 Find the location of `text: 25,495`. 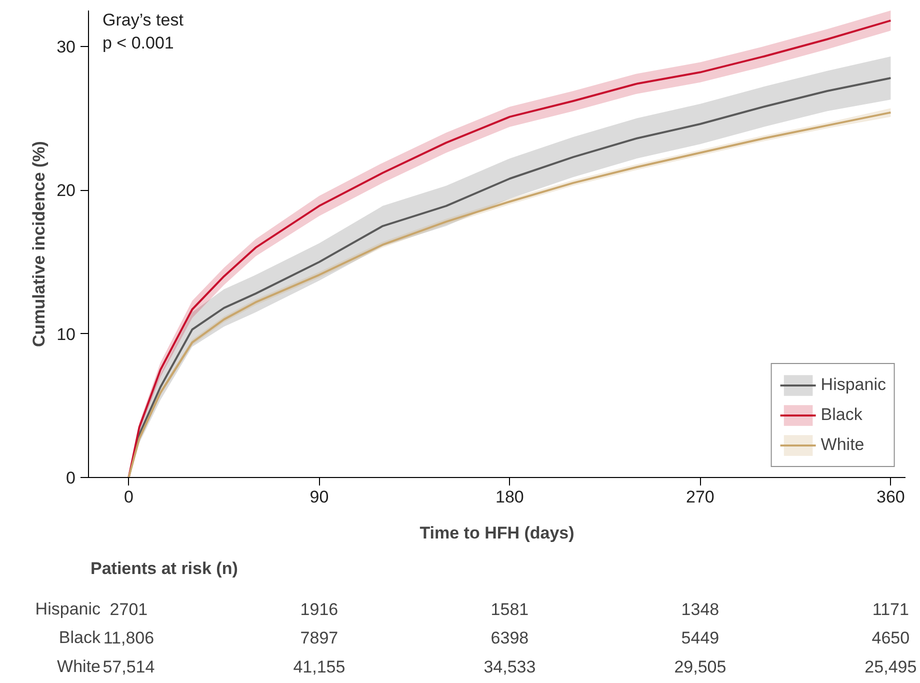

text: 25,495 is located at coordinates (890, 666).